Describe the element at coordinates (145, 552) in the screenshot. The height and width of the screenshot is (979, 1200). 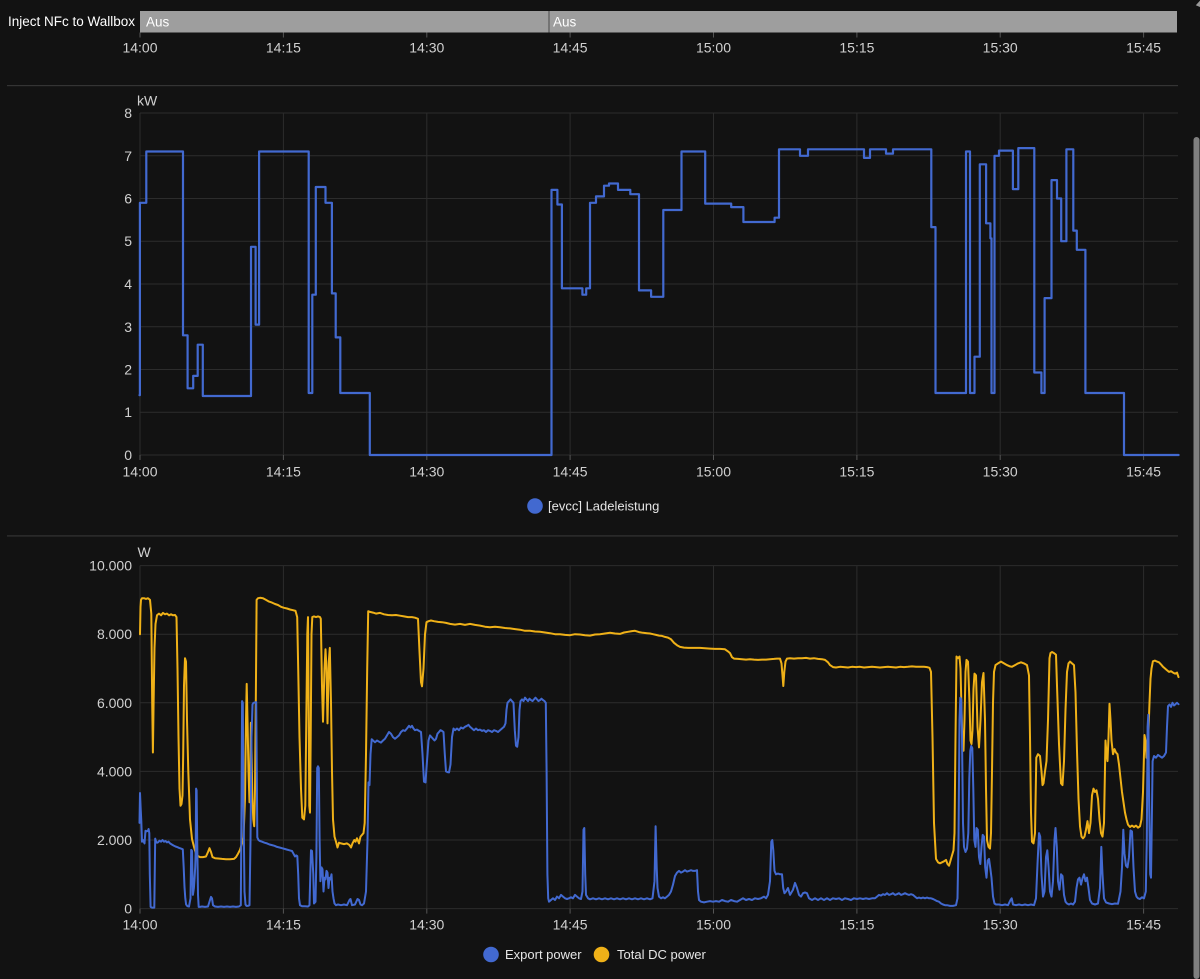
I see `svg-text: W` at that location.